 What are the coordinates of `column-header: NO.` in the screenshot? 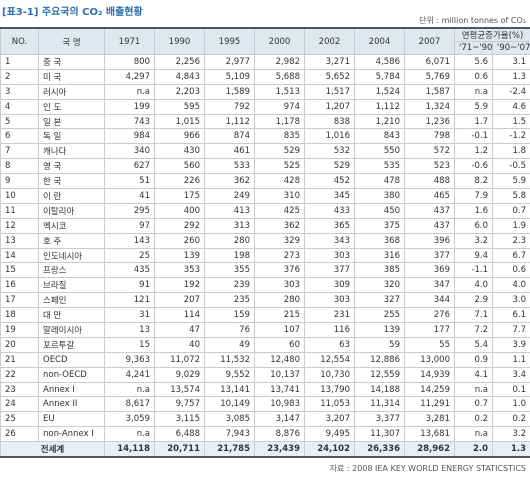 It's located at (19, 41).